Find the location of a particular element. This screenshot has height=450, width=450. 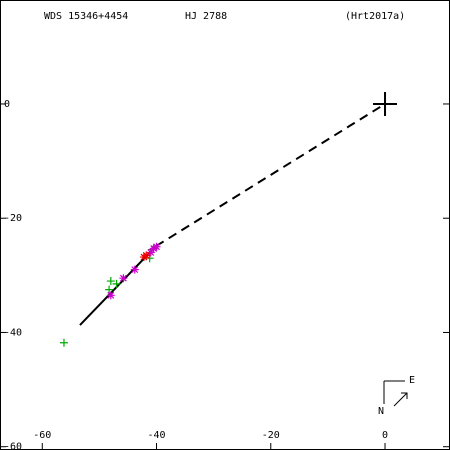

y-tick-label: -20 is located at coordinates (13, 218).